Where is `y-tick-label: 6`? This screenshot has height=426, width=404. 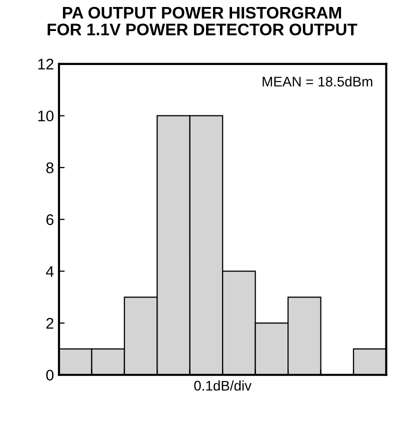 y-tick-label: 6 is located at coordinates (50, 220).